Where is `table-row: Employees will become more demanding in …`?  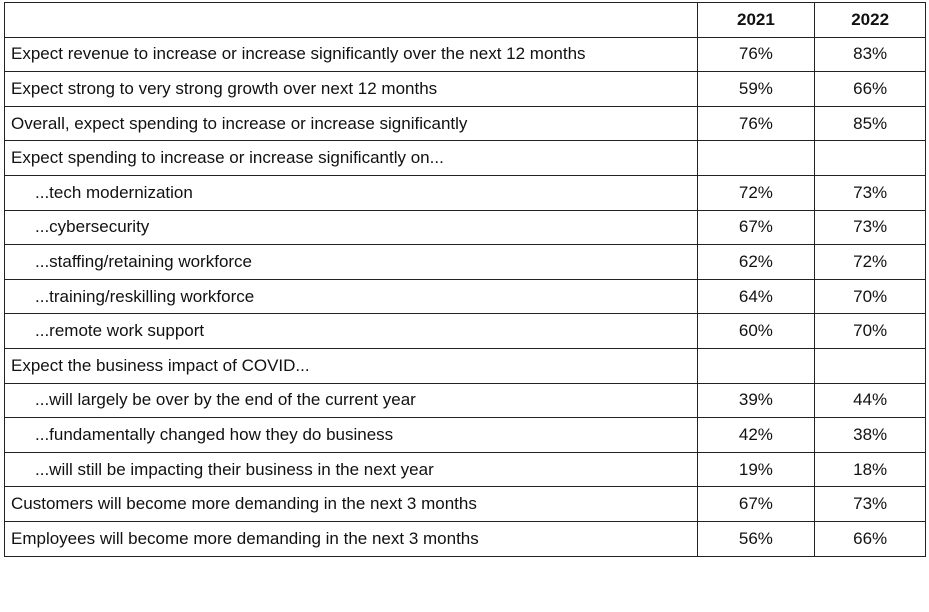
table-row: Employees will become more demanding in … is located at coordinates (465, 538).